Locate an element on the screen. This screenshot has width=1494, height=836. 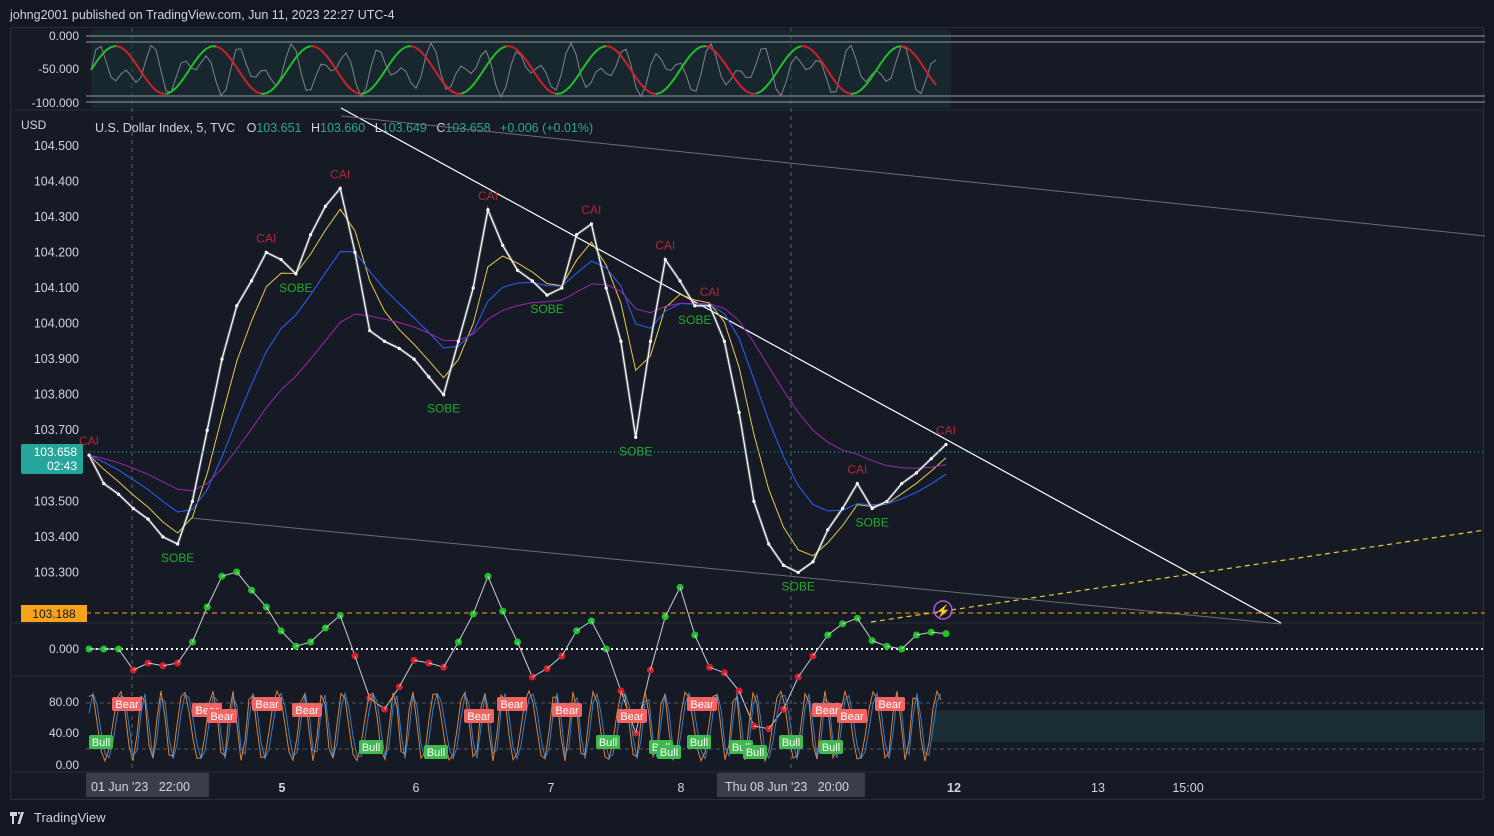
upper-channel-line is located at coordinates (913, 176).